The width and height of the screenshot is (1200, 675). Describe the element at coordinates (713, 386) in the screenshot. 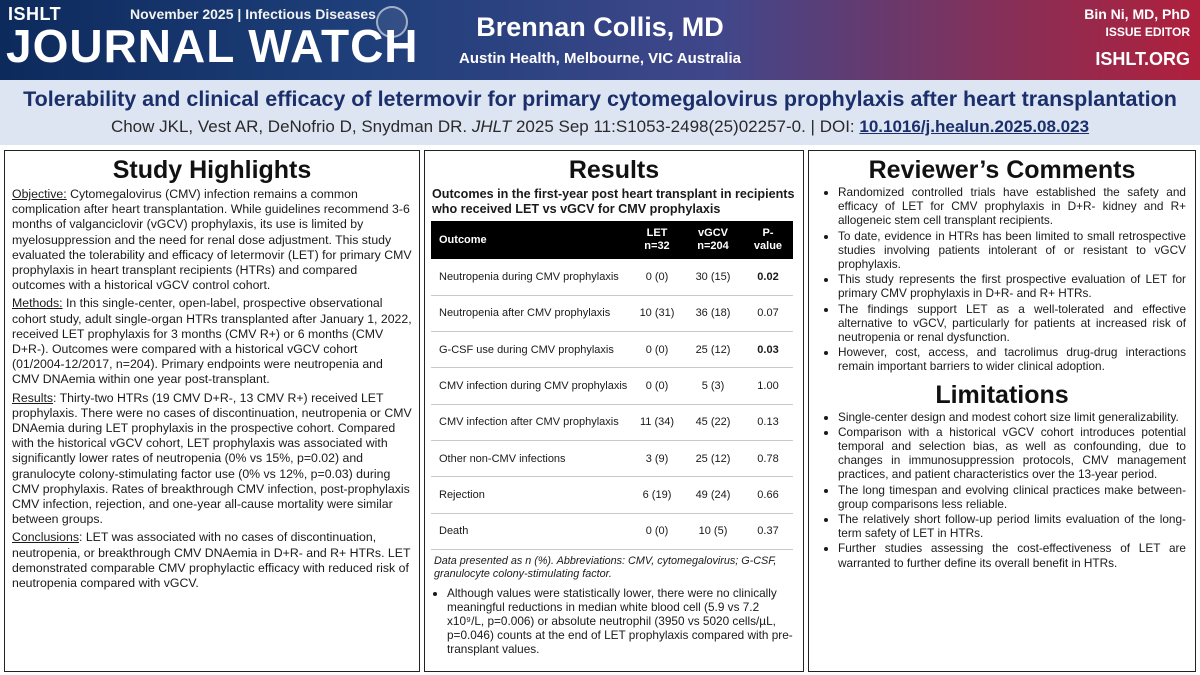

I see `cell-vgcv: 5 (3)` at that location.